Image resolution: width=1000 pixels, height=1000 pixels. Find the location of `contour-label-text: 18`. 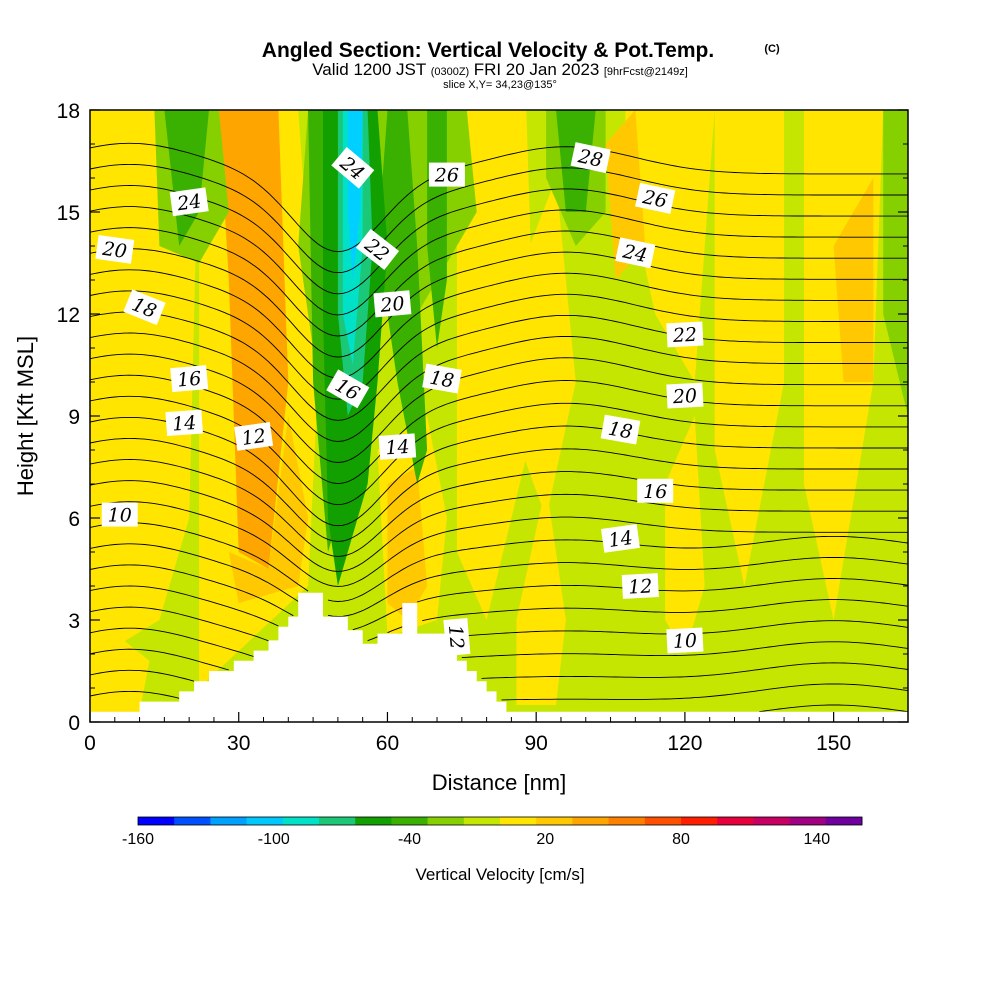

contour-label-text: 18 is located at coordinates (621, 431).